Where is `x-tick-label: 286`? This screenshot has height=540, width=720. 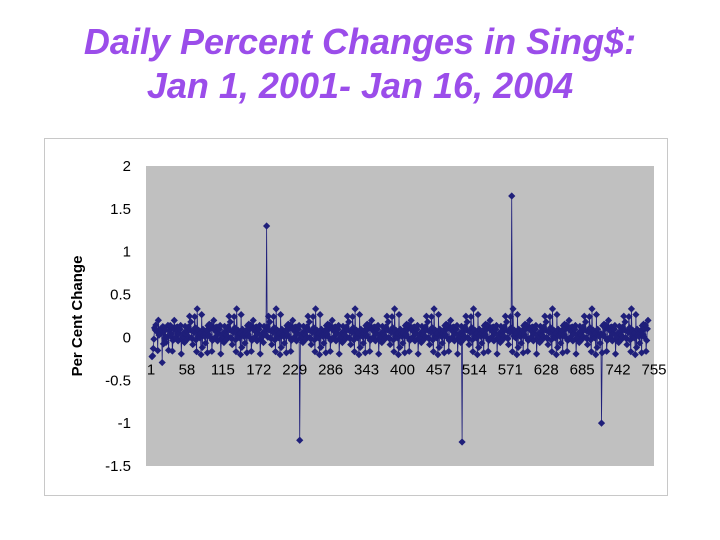 x-tick-label: 286 is located at coordinates (330, 369).